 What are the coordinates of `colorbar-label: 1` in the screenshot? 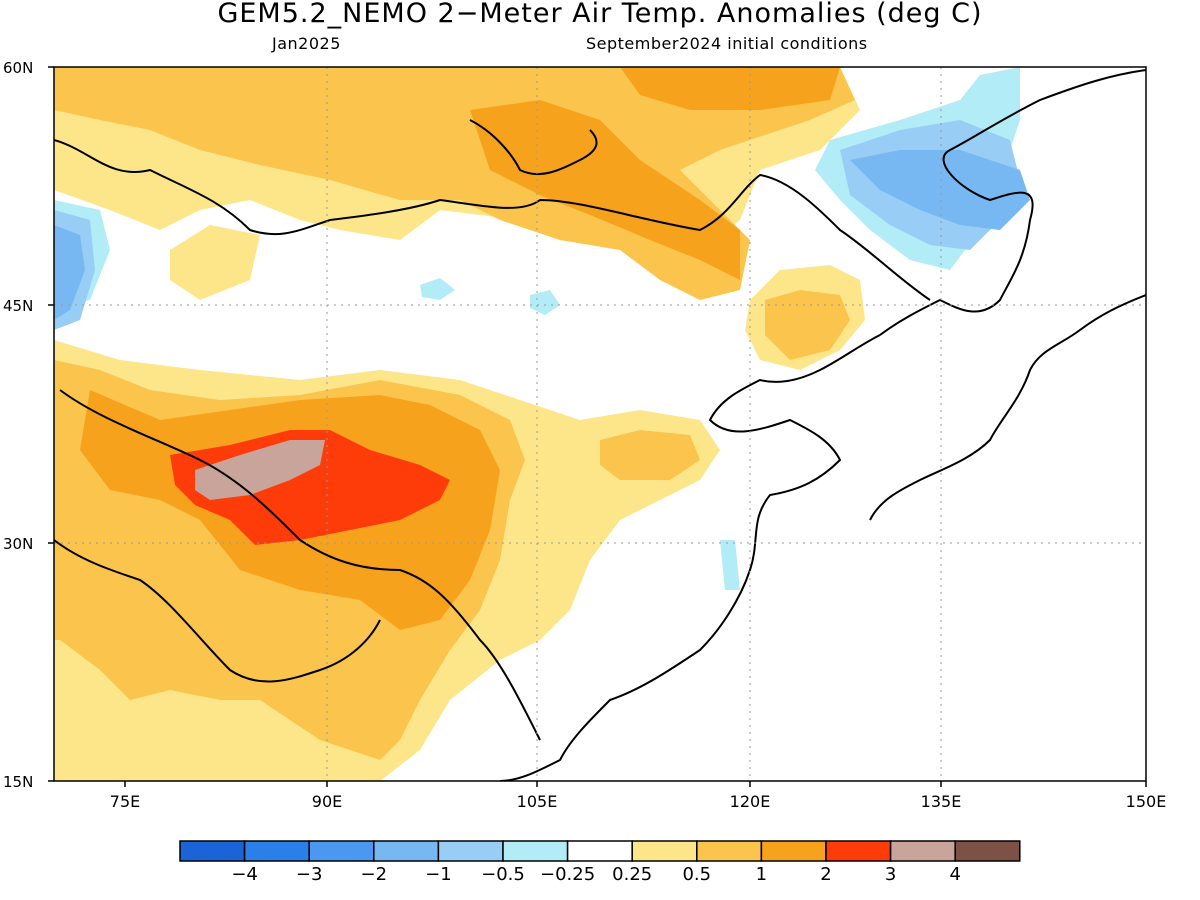 It's located at (761, 874).